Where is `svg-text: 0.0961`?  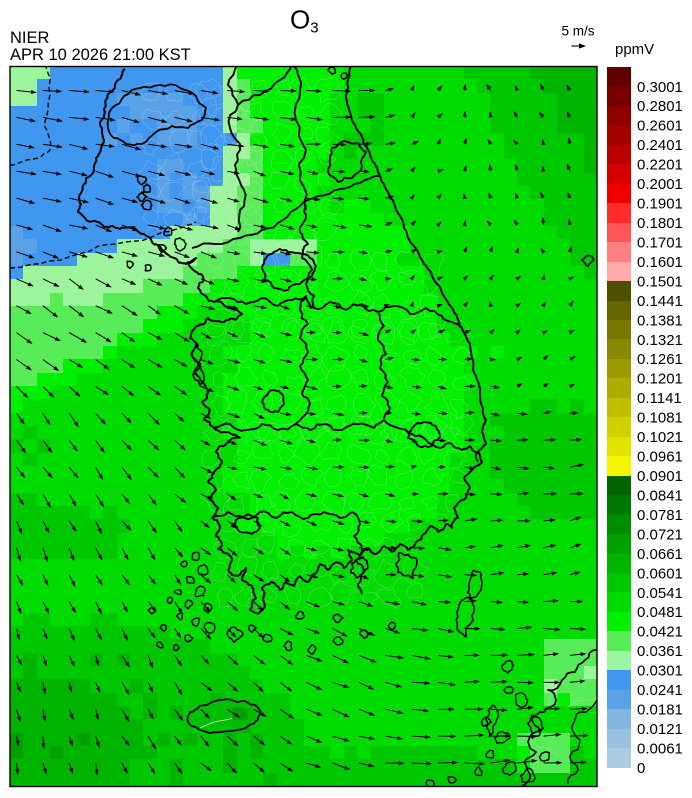 svg-text: 0.0961 is located at coordinates (660, 457).